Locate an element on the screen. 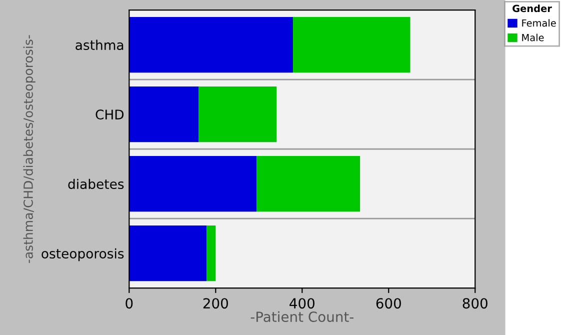  x-tick-label: 600 is located at coordinates (388, 303).